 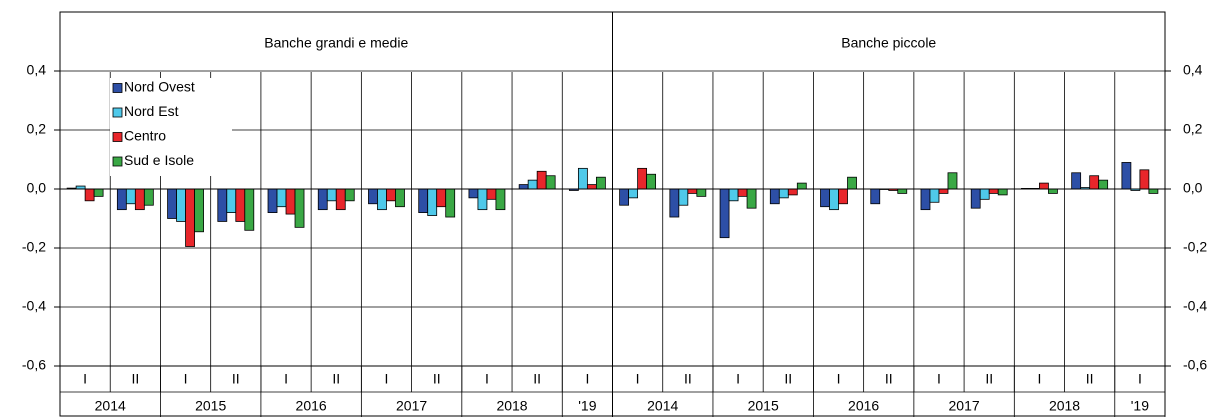 I want to click on legend-label: Centro, so click(x=145, y=136).